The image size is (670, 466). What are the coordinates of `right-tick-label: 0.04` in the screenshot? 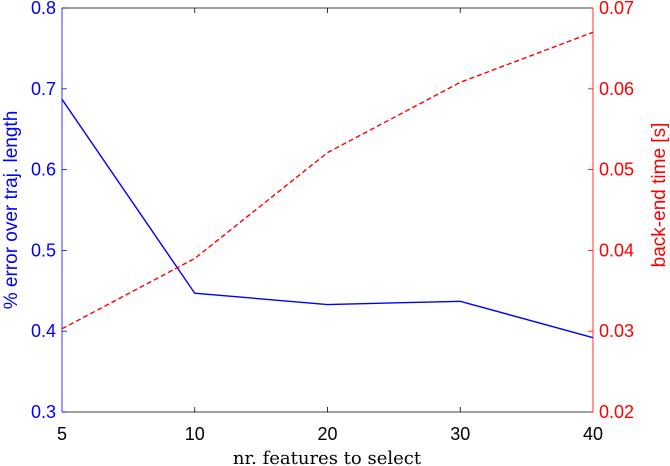 It's located at (616, 250).